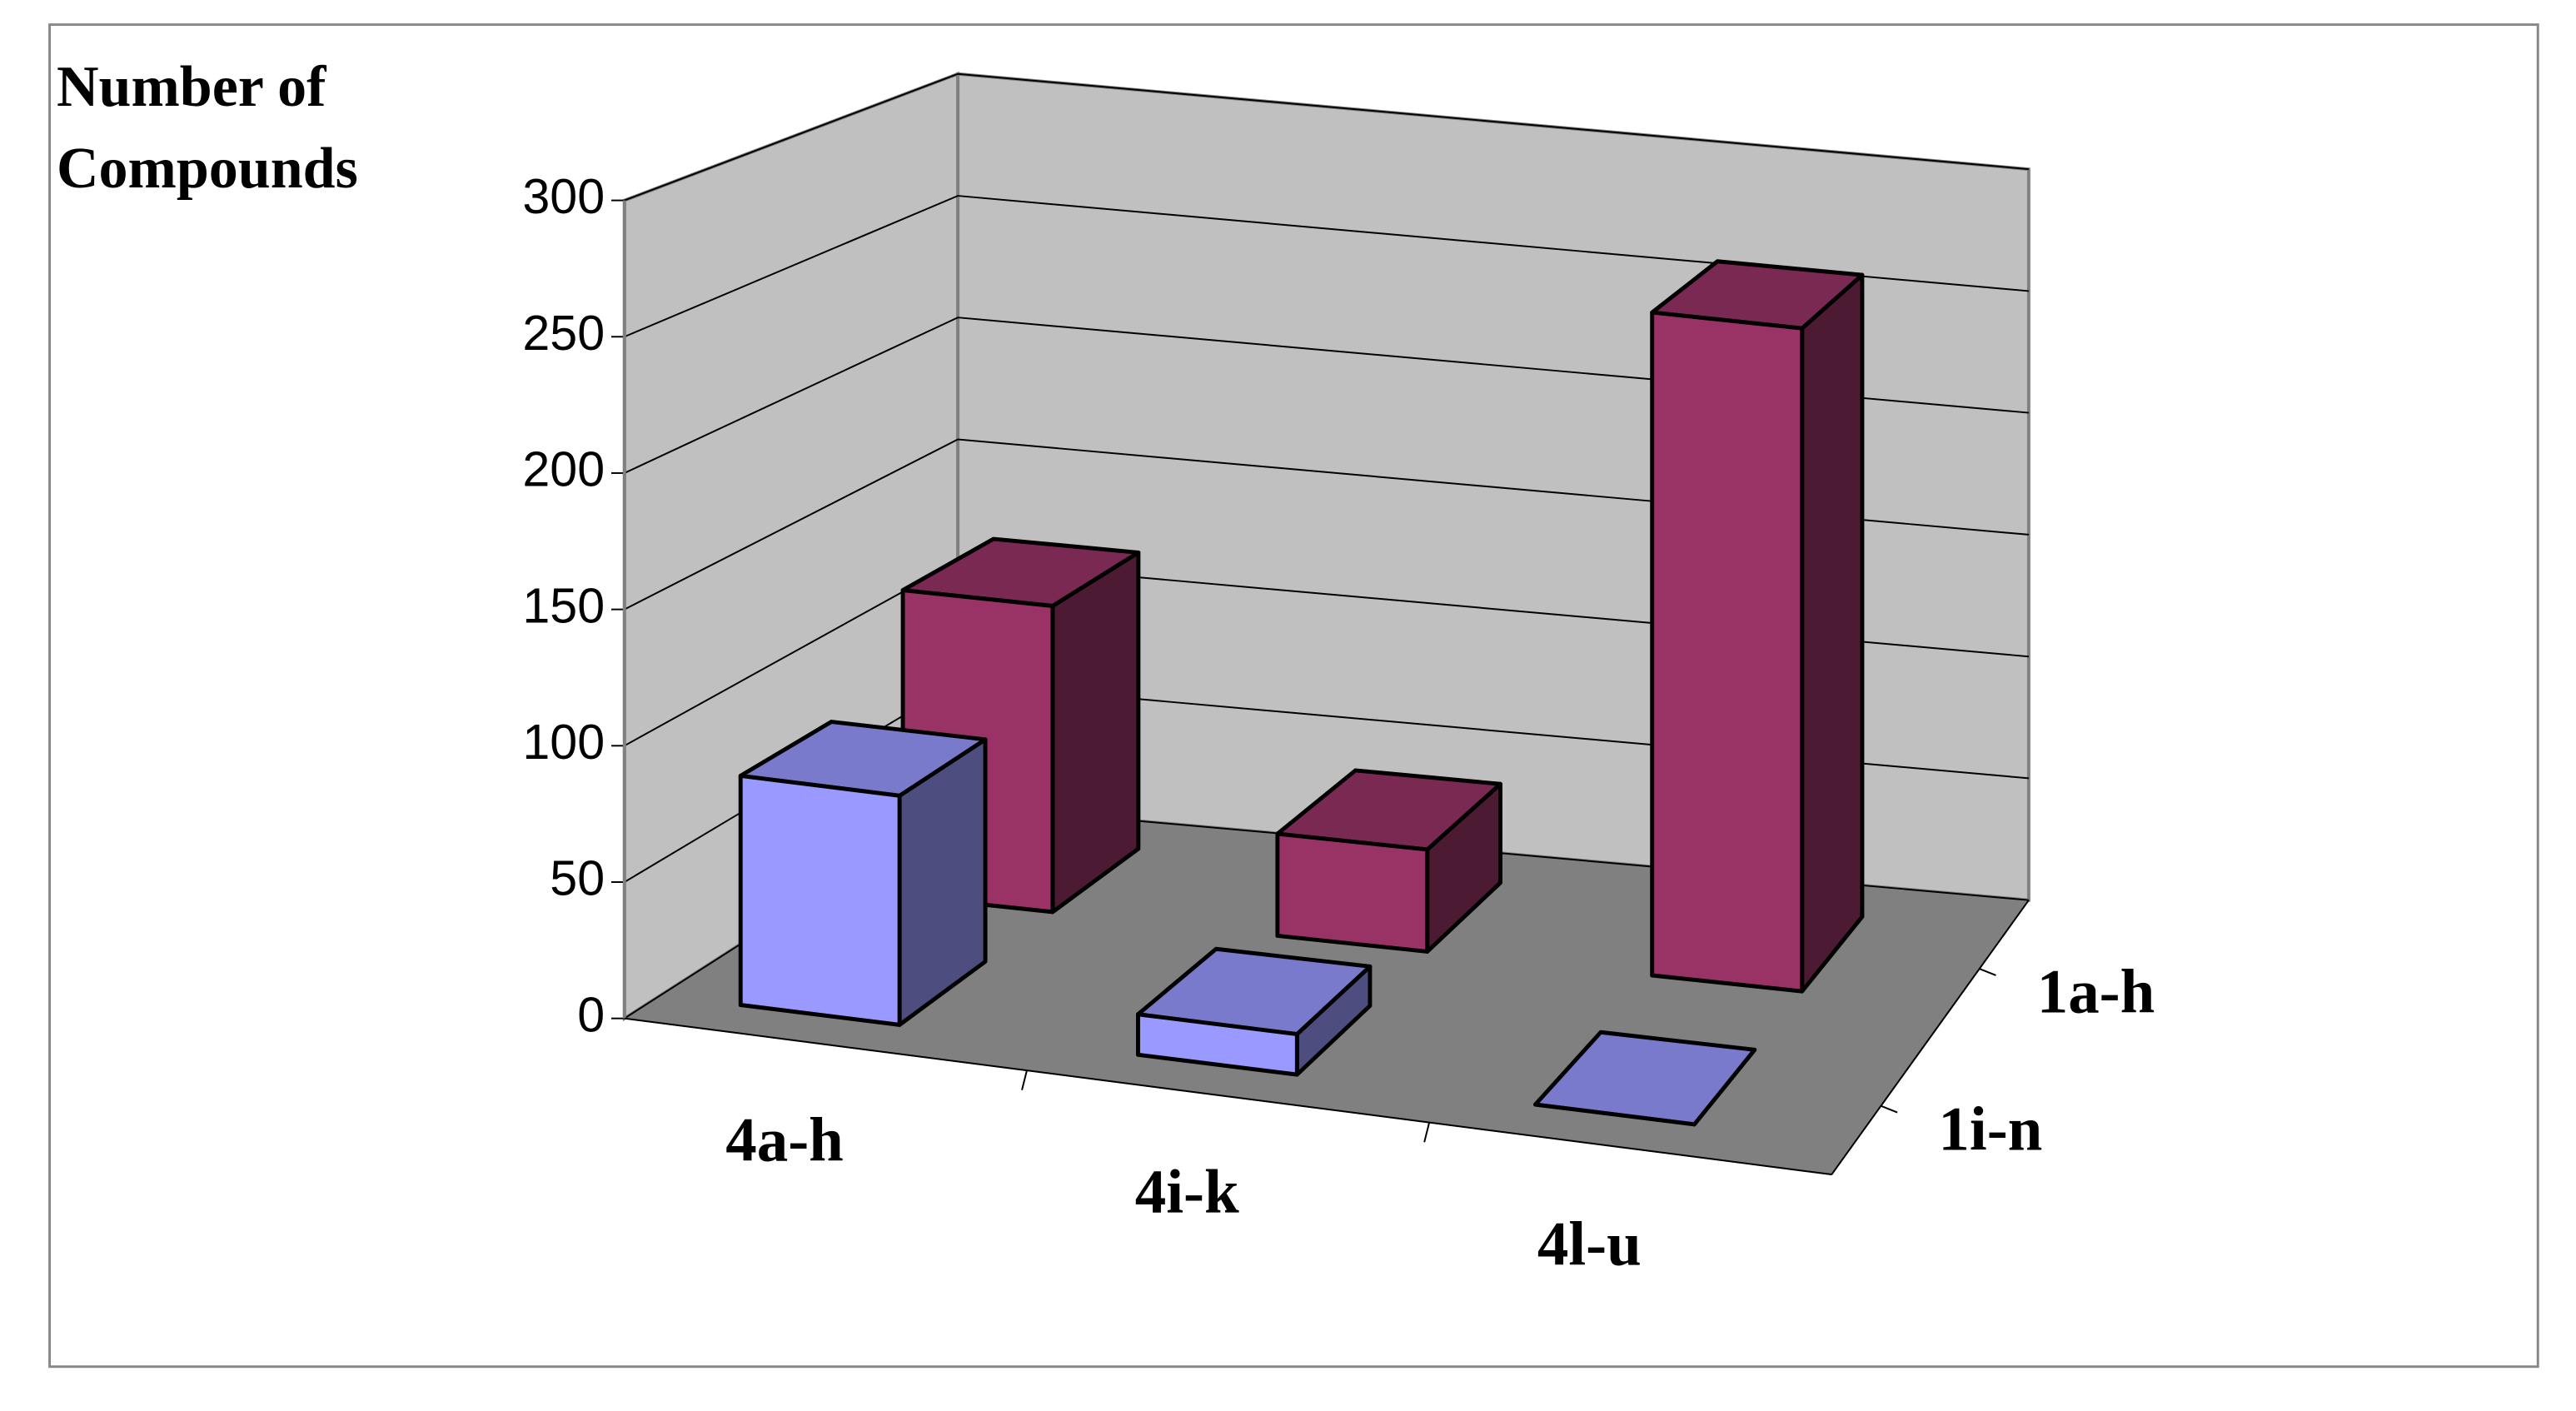 This screenshot has width=2576, height=1411. What do you see at coordinates (563, 333) in the screenshot?
I see `y-tick-label: 250` at bounding box center [563, 333].